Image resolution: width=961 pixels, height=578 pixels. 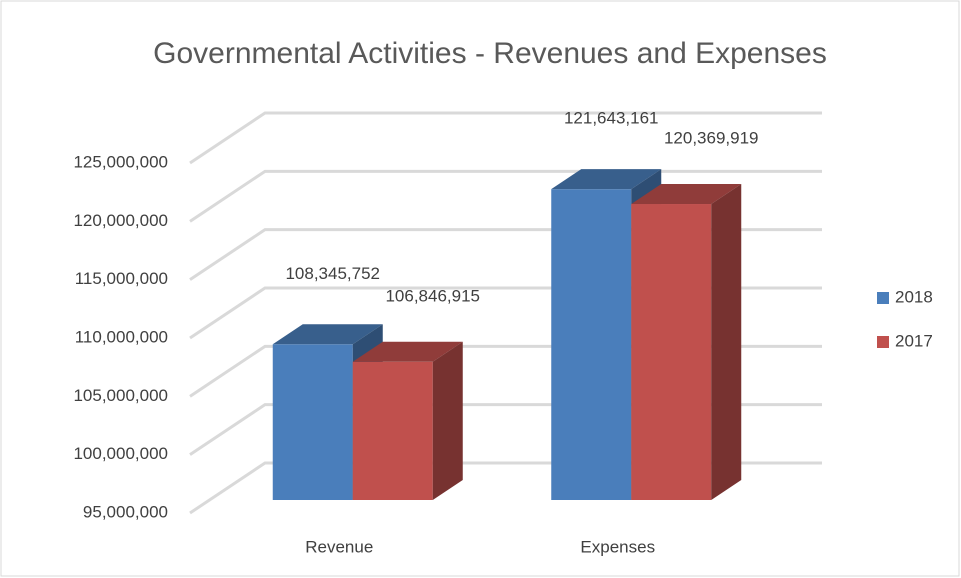 I want to click on data-label: 108,345,752, so click(x=332, y=273).